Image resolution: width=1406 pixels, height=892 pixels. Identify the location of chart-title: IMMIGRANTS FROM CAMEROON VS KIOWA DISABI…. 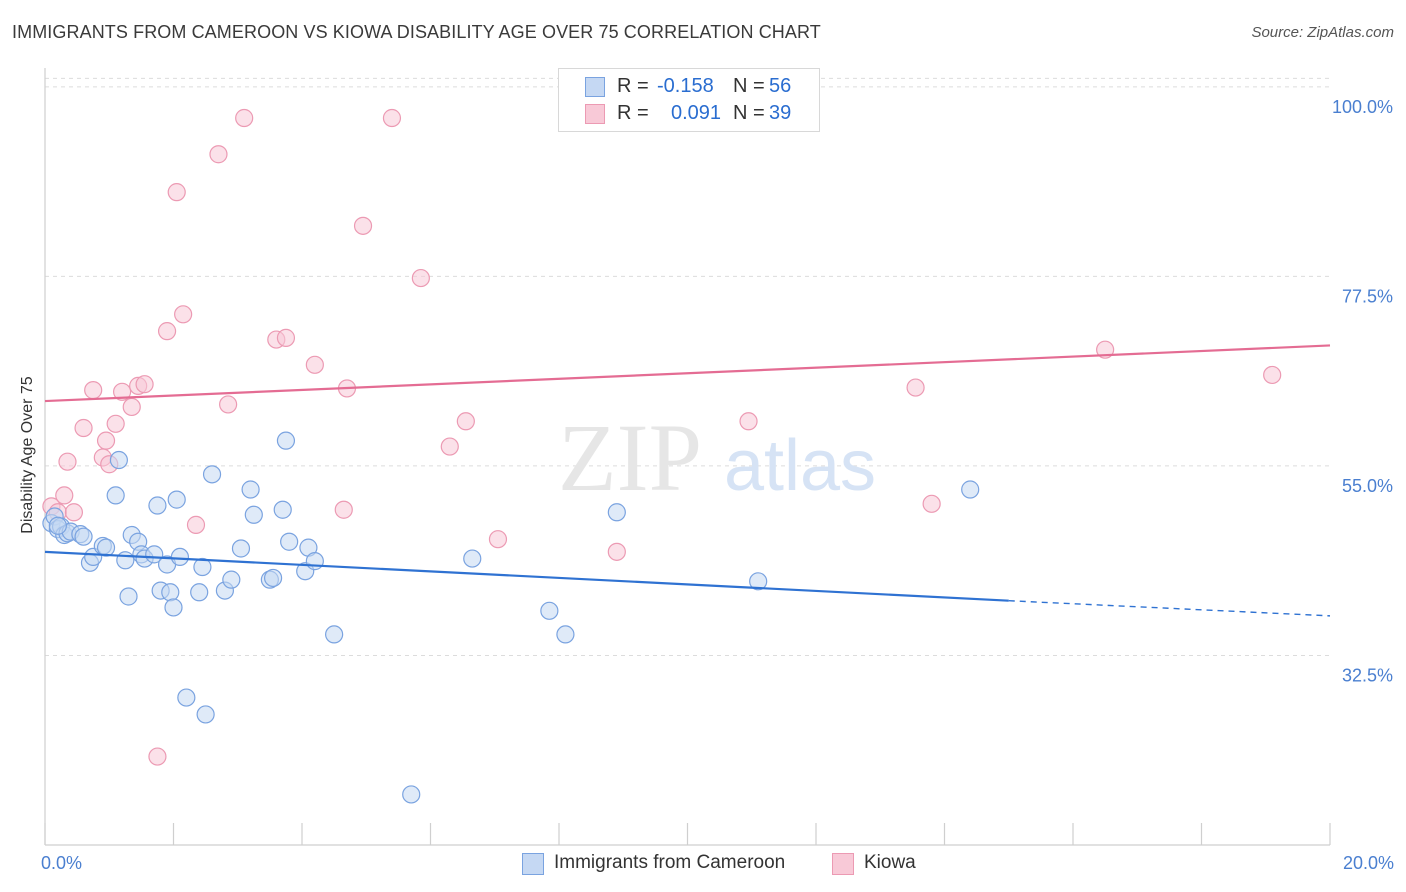
(416, 32).